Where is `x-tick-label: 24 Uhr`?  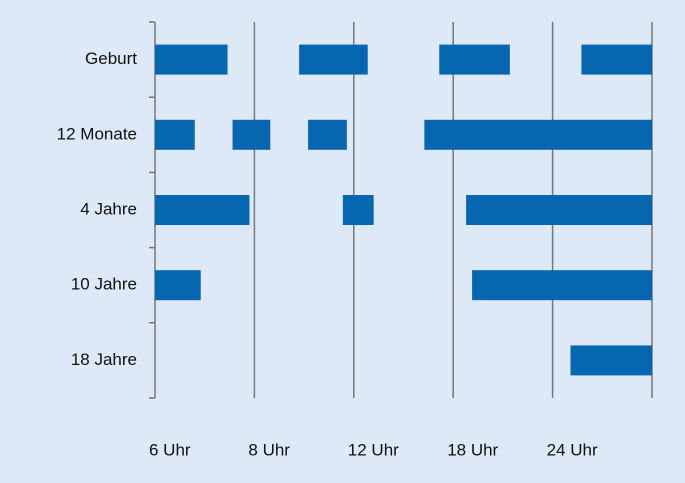 x-tick-label: 24 Uhr is located at coordinates (572, 449).